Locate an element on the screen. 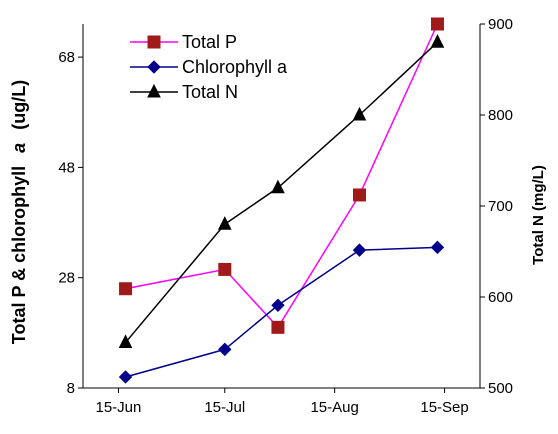  x-tick-label: 15-Jun is located at coordinates (119, 407).